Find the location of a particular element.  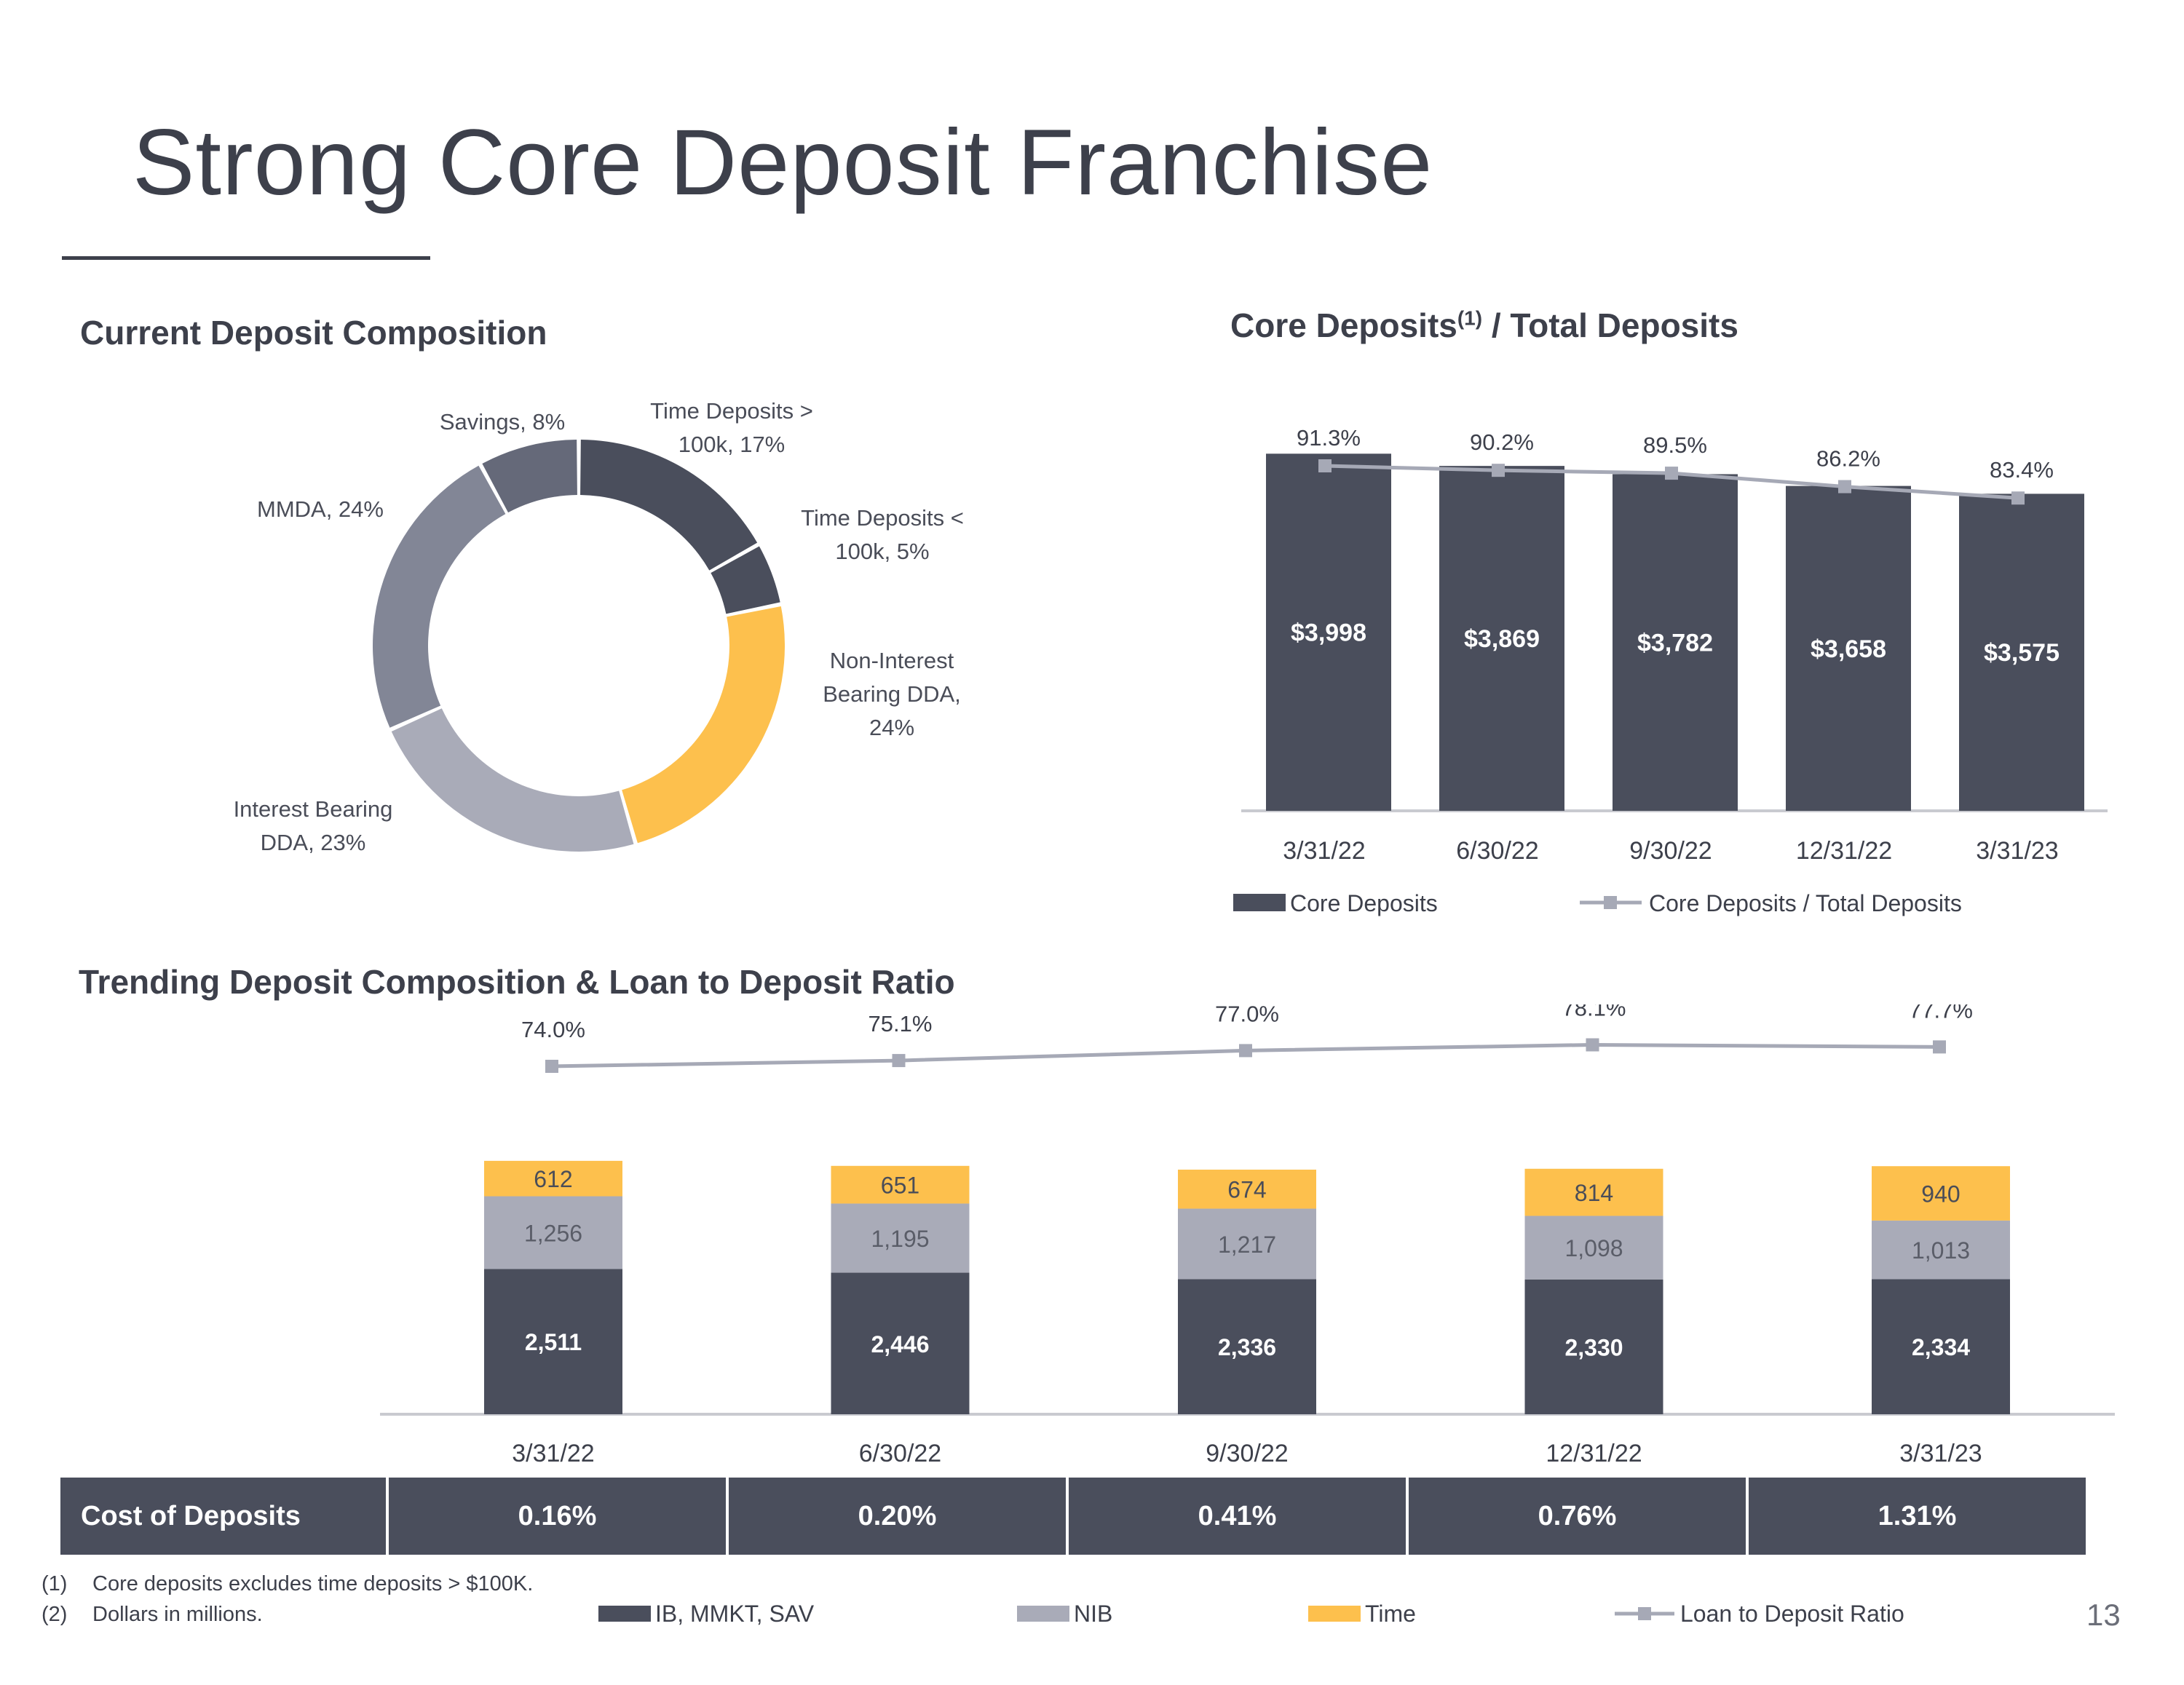

legend-label-ratio: Core Deposits / Total Deposits is located at coordinates (1805, 903).